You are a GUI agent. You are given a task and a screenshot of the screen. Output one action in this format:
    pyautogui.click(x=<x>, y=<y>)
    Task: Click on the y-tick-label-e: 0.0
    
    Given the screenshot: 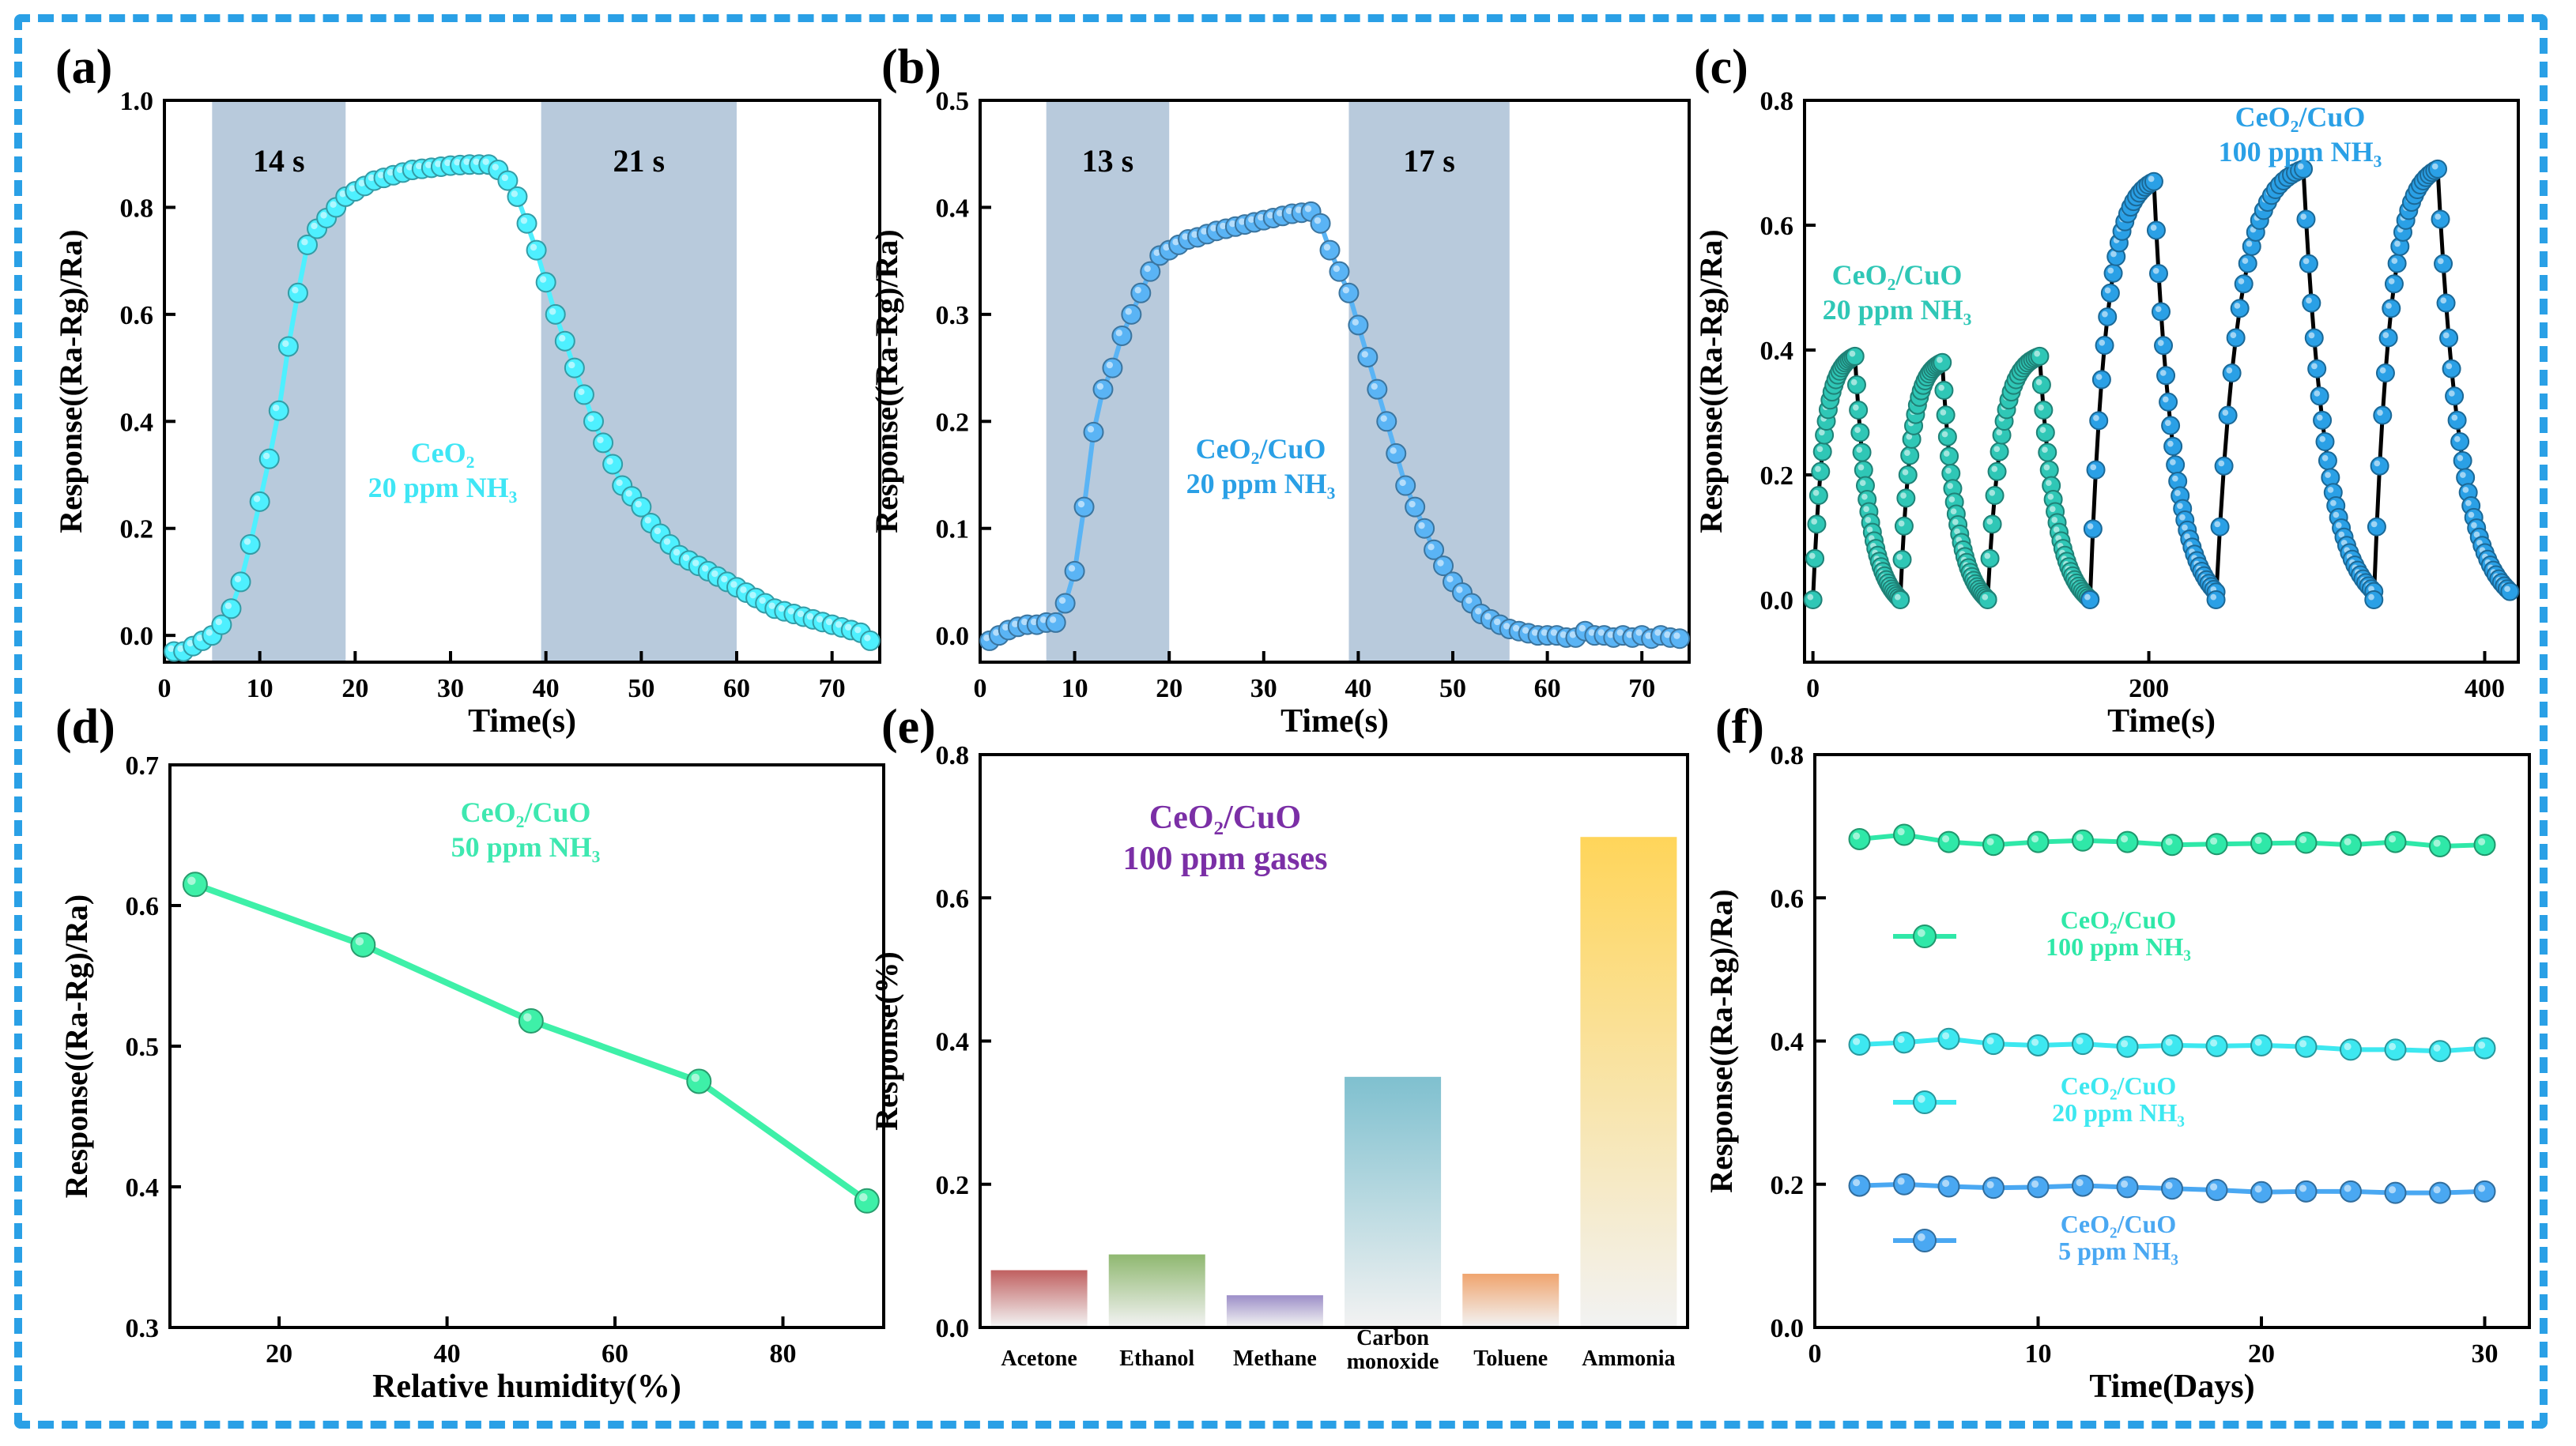 What is the action you would take?
    pyautogui.click(x=953, y=1328)
    